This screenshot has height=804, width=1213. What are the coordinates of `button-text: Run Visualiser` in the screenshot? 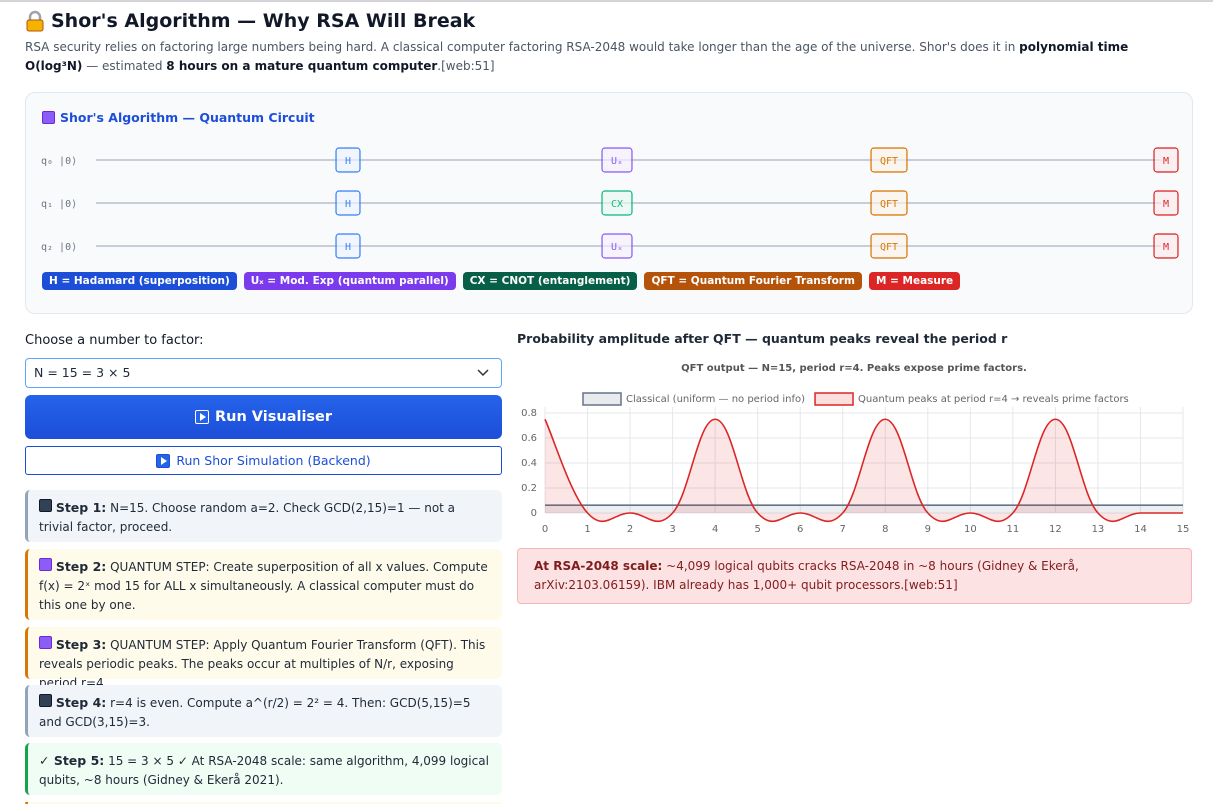 It's located at (273, 417).